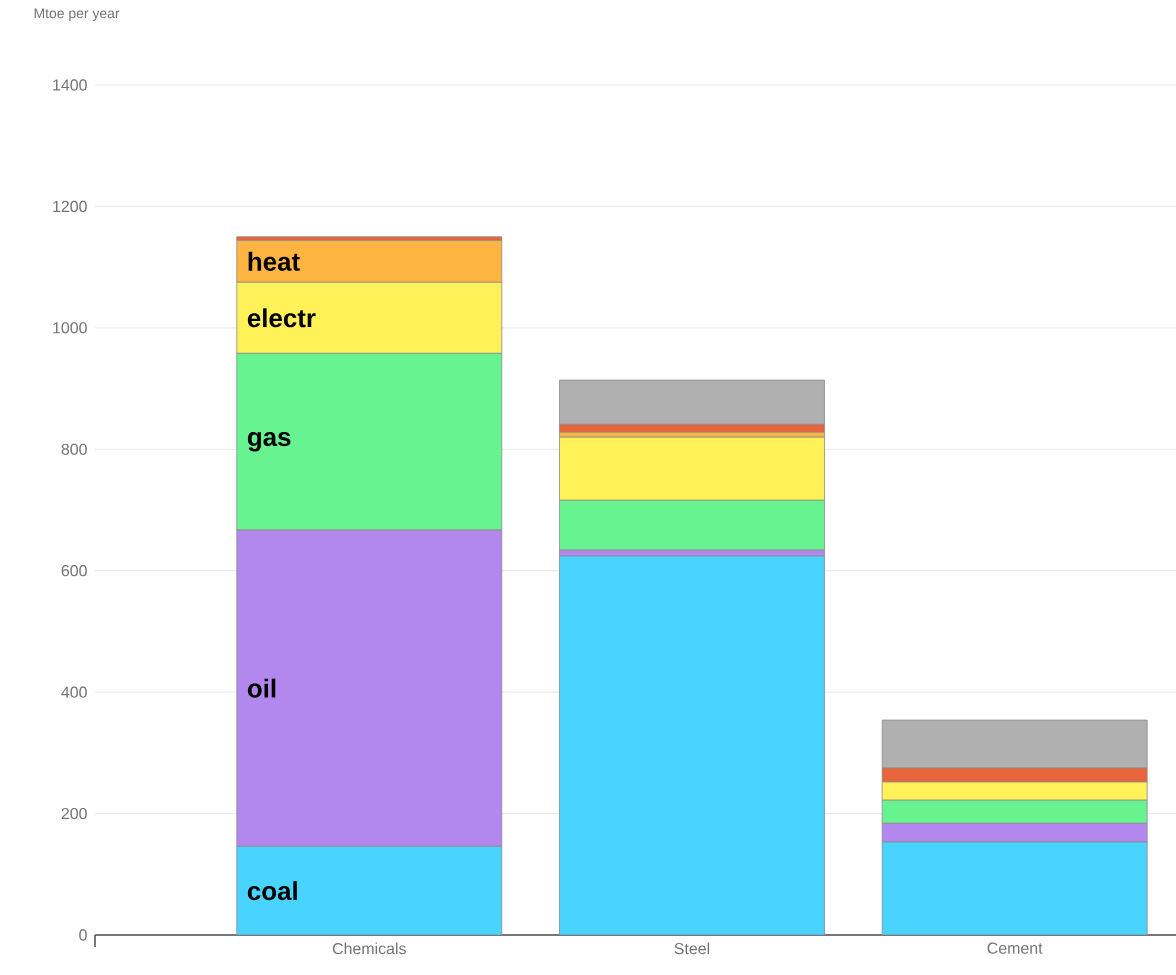 Image resolution: width=1176 pixels, height=975 pixels. What do you see at coordinates (70, 85) in the screenshot?
I see `y-tick-label: 1400` at bounding box center [70, 85].